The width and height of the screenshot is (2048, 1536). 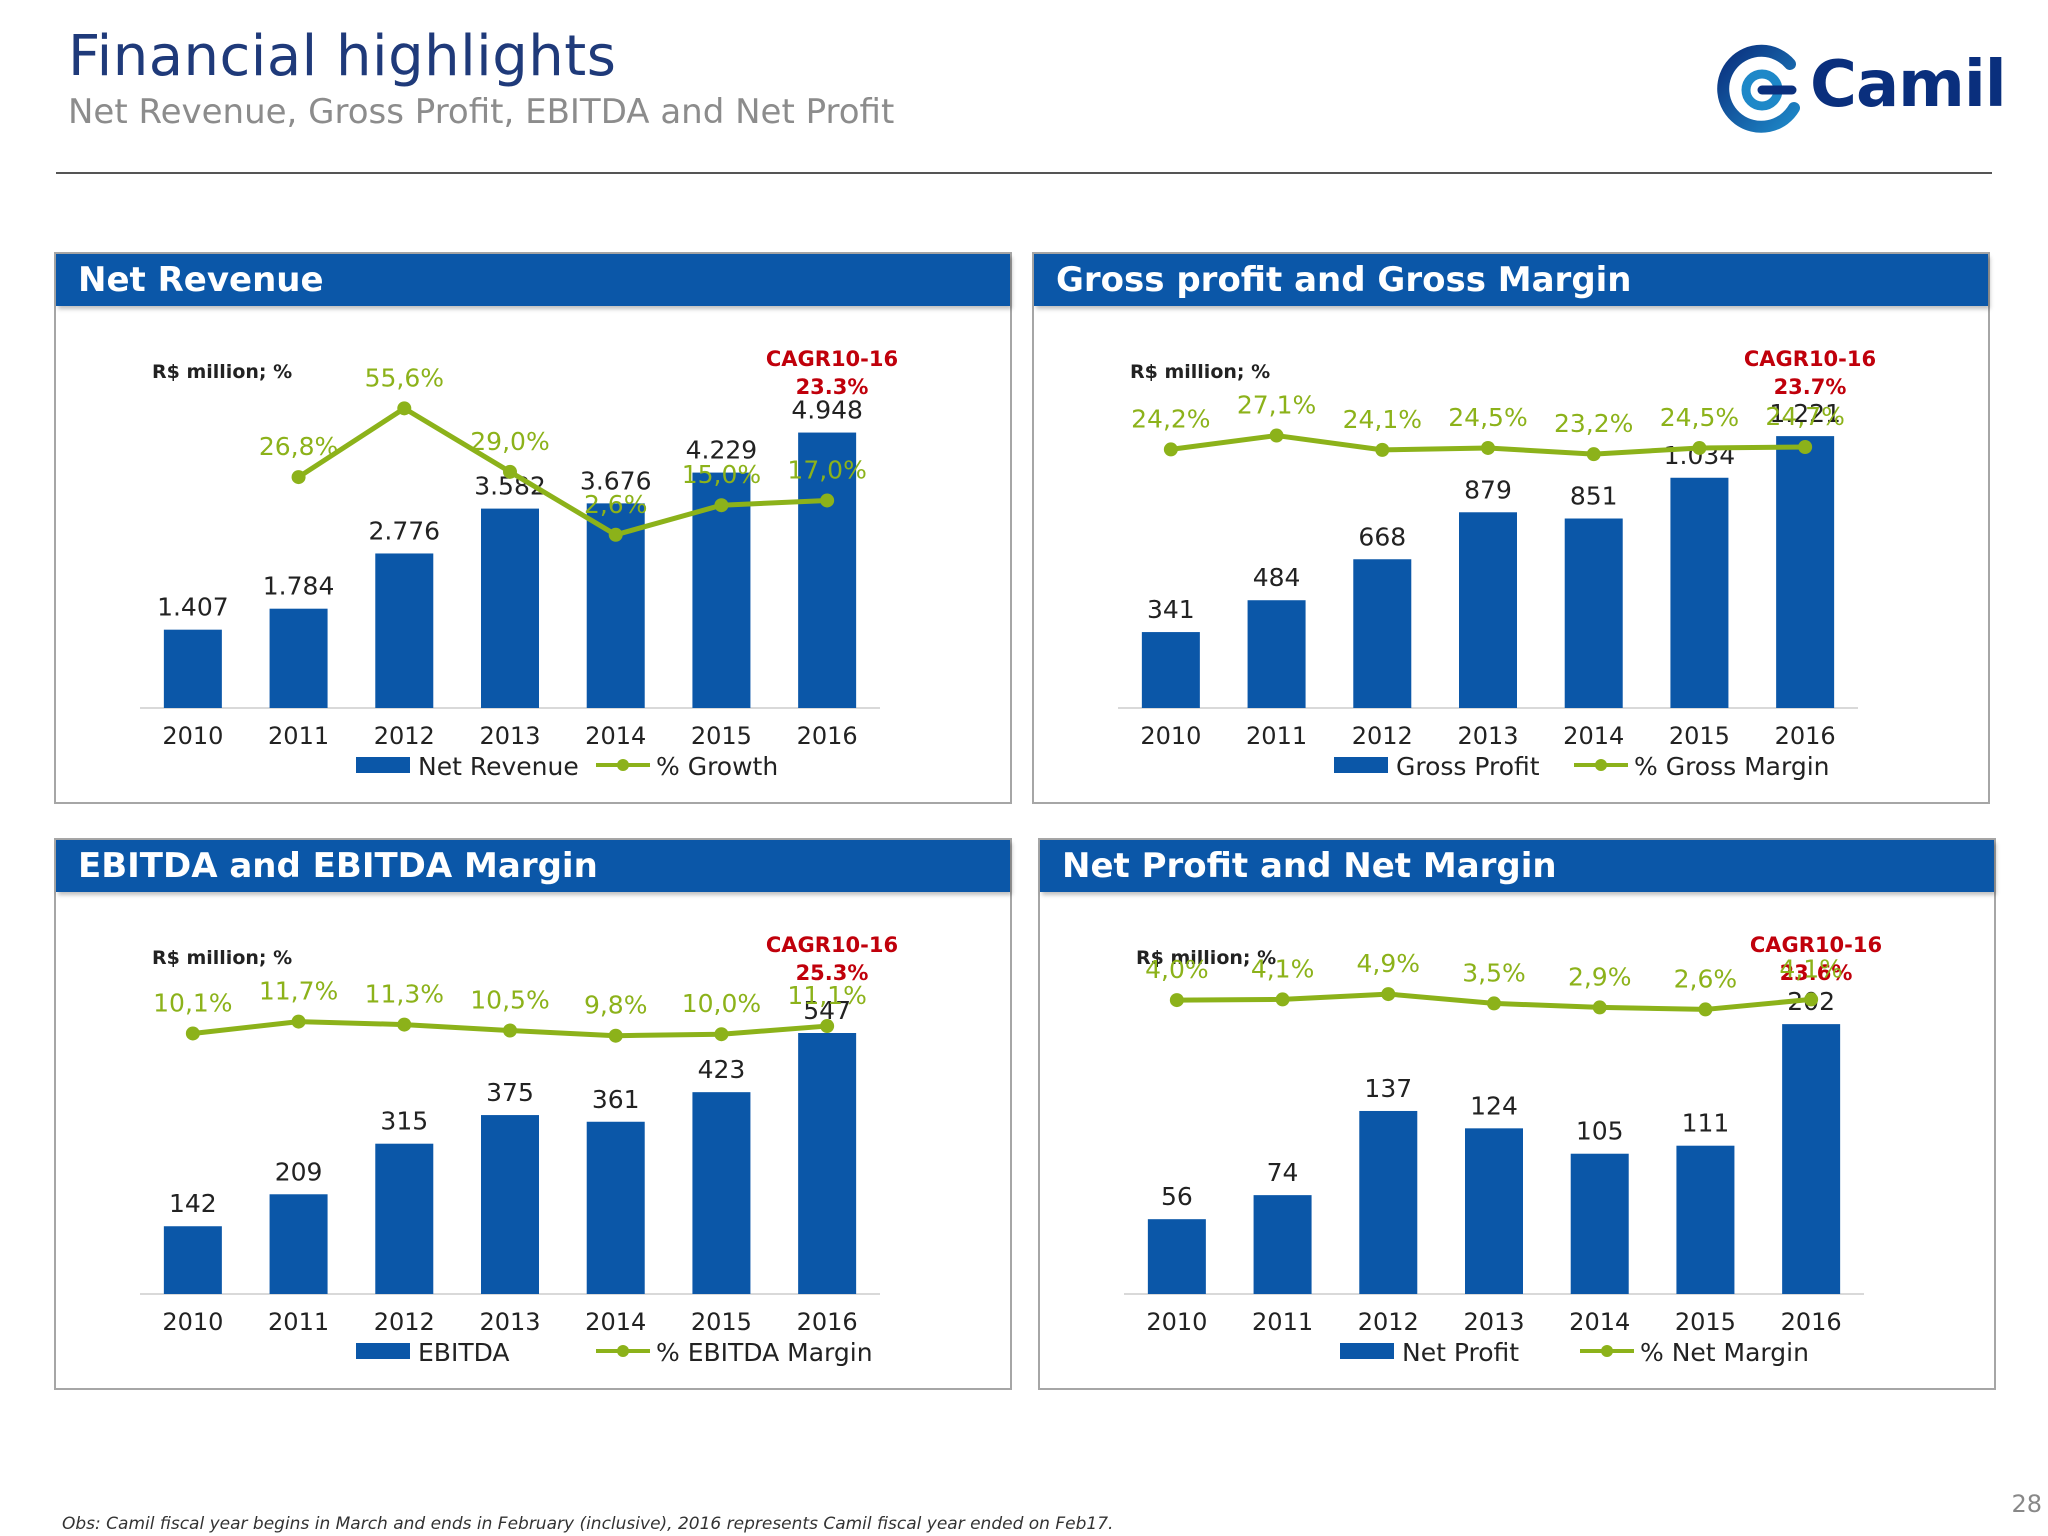 I want to click on line-data-label: 2,6%, so click(x=616, y=504).